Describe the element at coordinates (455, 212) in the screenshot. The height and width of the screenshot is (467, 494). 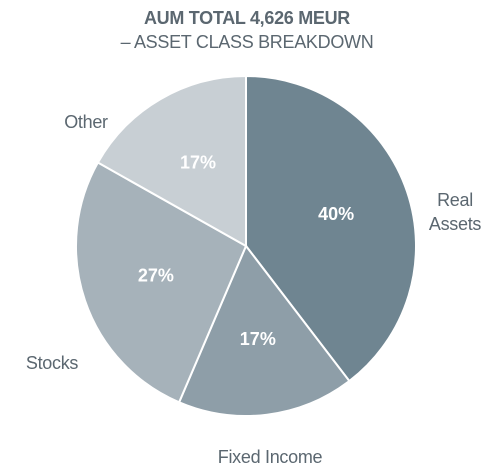
I see `category-label: Real Assets` at that location.